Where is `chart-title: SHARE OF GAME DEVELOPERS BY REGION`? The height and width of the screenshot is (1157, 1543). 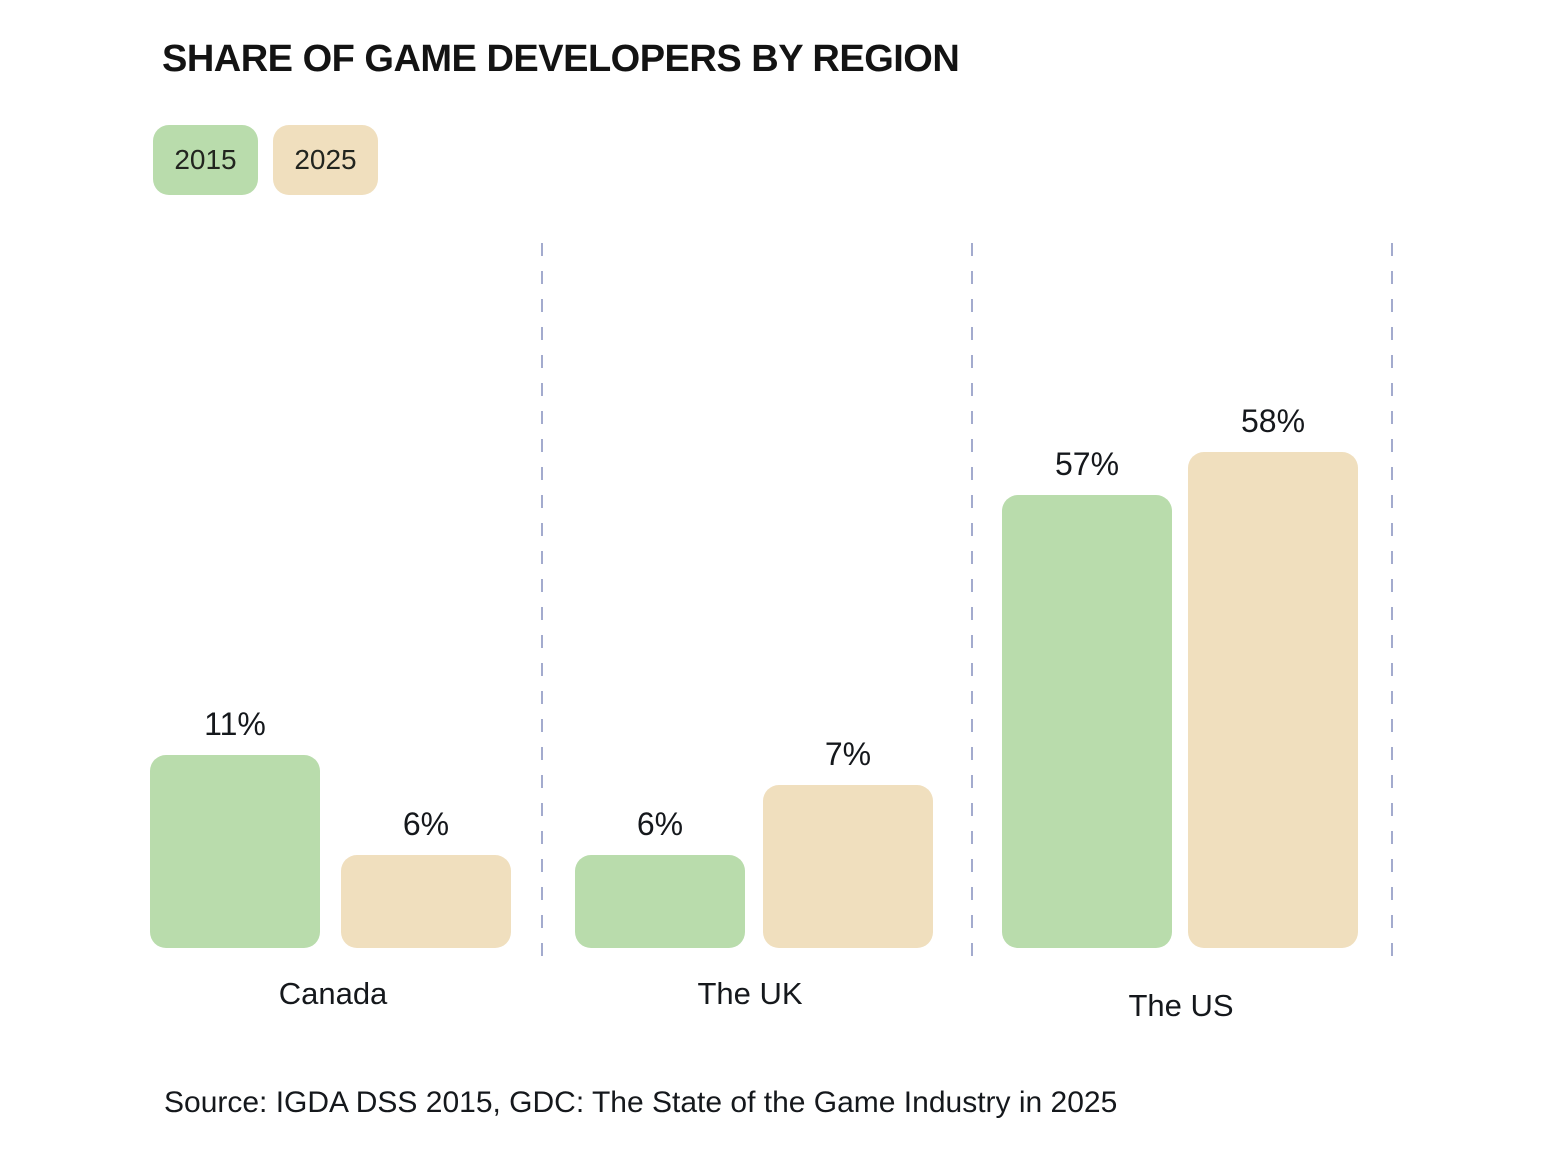
chart-title: SHARE OF GAME DEVELOPERS BY REGION is located at coordinates (561, 59).